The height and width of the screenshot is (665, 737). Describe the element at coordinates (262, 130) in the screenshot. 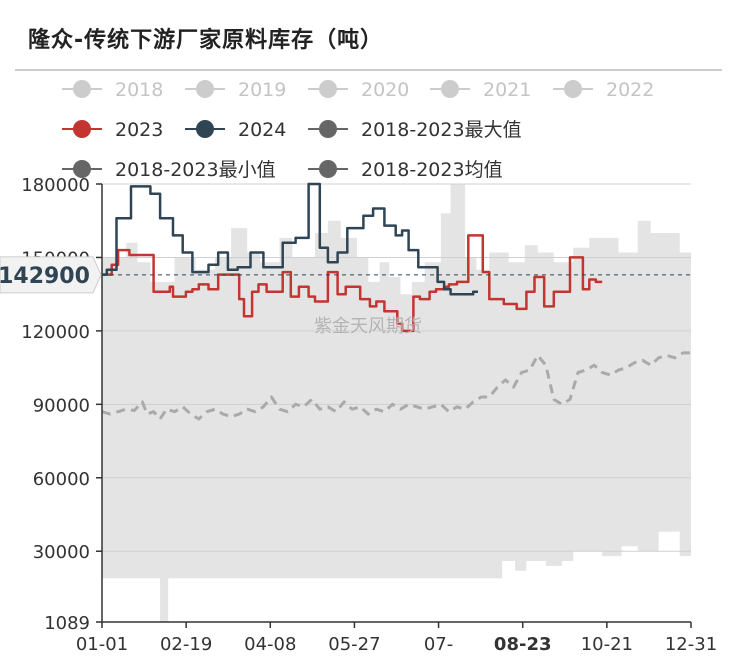

I see `legend-label: 2024` at that location.